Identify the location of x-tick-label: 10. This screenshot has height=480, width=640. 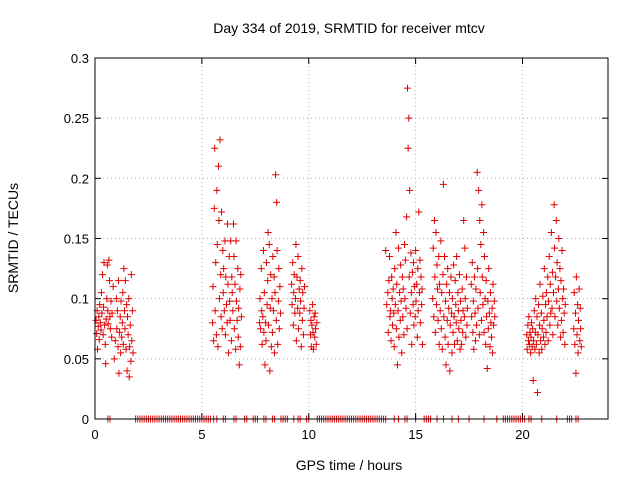
(309, 434).